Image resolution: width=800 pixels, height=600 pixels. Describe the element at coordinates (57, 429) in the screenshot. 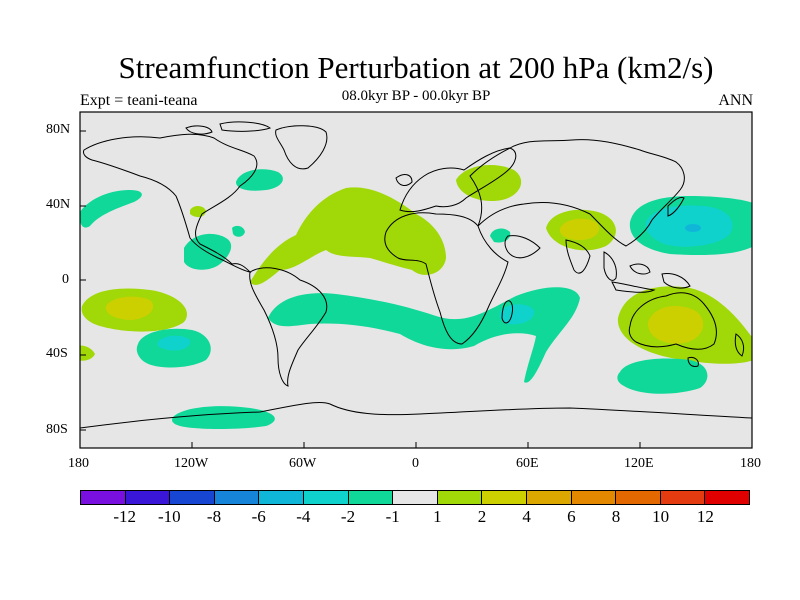

I see `lat-label-80s: 80S` at that location.